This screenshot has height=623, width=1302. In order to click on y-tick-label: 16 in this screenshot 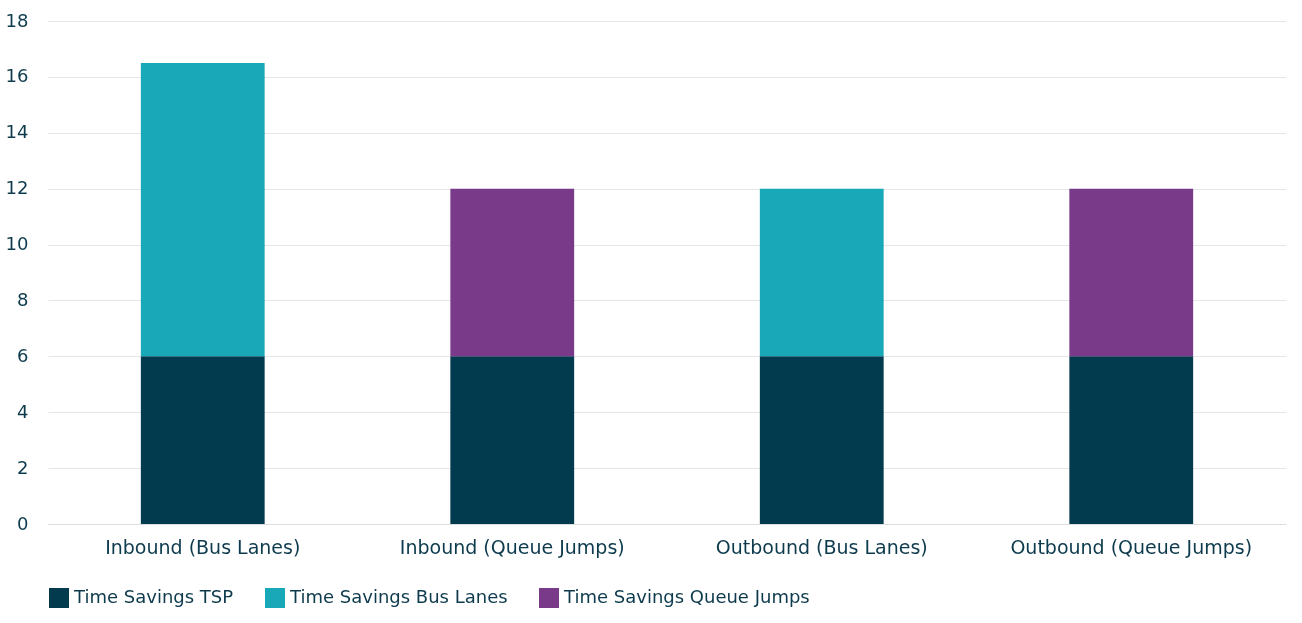, I will do `click(17, 76)`.